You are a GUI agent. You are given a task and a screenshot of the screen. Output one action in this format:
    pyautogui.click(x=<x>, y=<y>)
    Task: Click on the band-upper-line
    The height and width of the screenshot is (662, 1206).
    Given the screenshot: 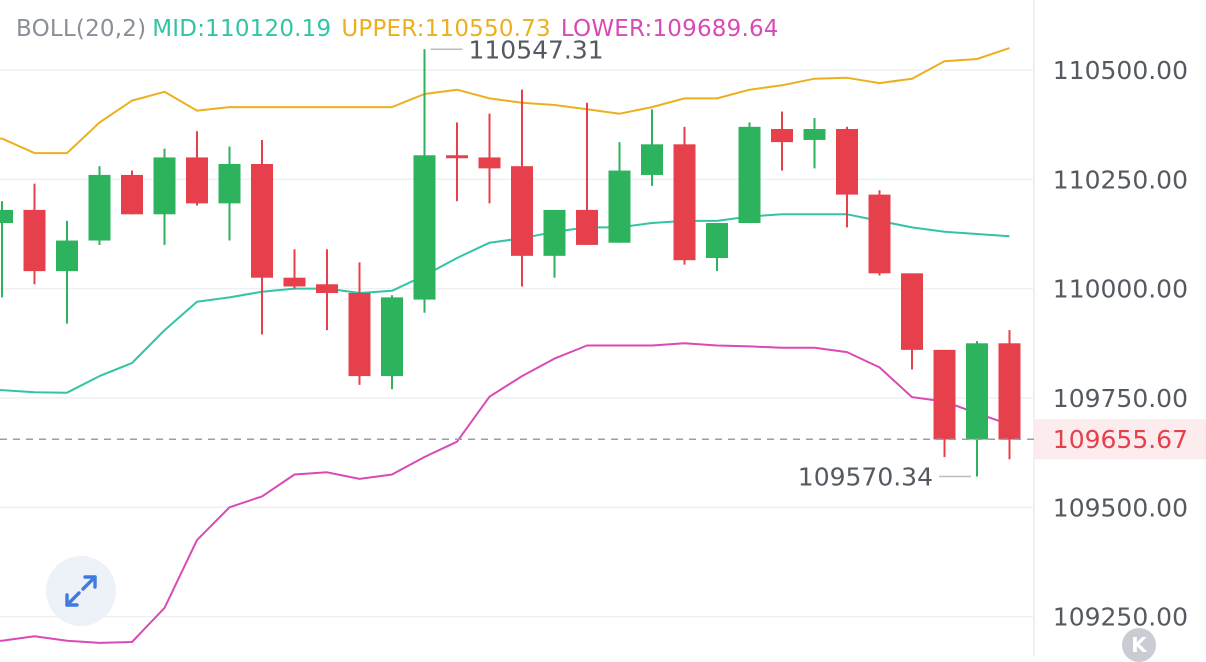 What is the action you would take?
    pyautogui.click(x=505, y=101)
    